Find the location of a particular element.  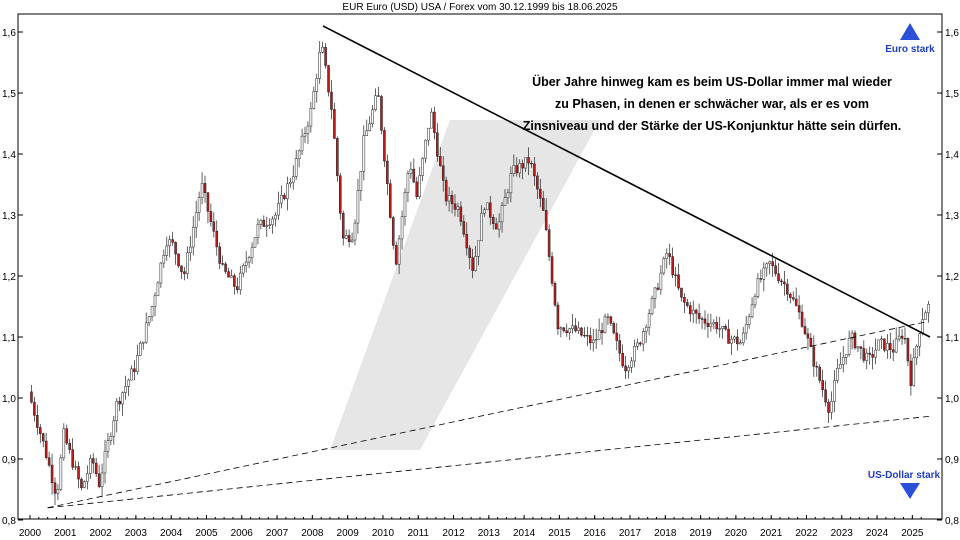

y-axis-left: 0,8 0,9 1,0 1,1 1,2 1,3 1,4 1,5 1,6 is located at coordinates (12, 277).